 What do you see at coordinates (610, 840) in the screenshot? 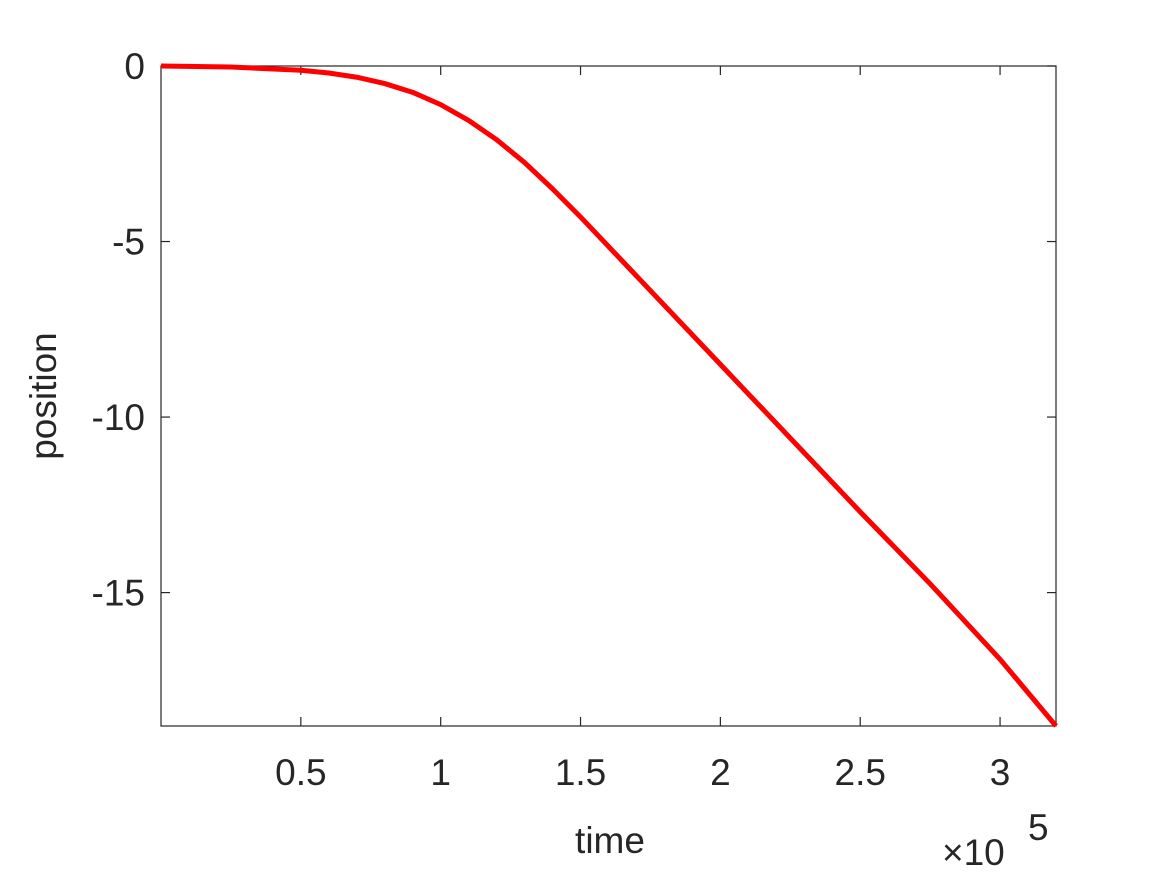
I see `x-axis-label: time` at bounding box center [610, 840].